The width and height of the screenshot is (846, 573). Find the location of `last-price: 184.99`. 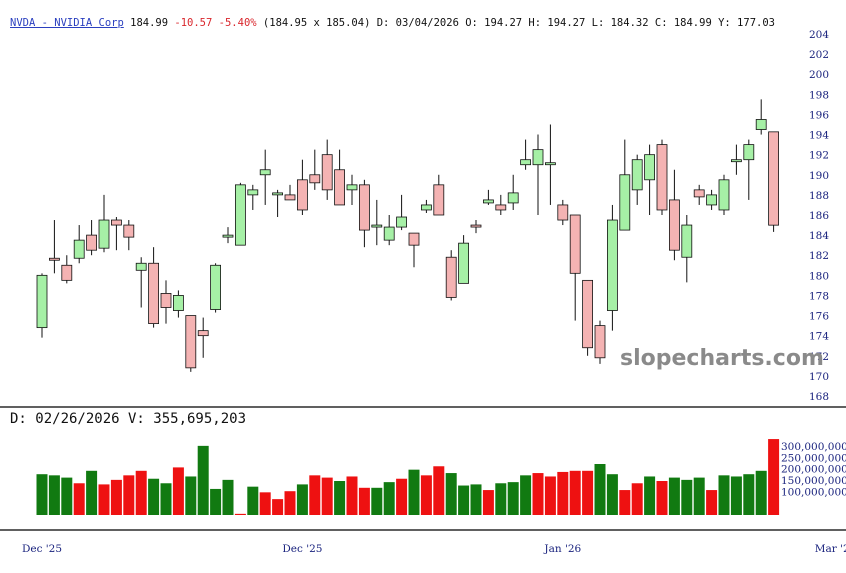

last-price: 184.99 is located at coordinates (149, 23).